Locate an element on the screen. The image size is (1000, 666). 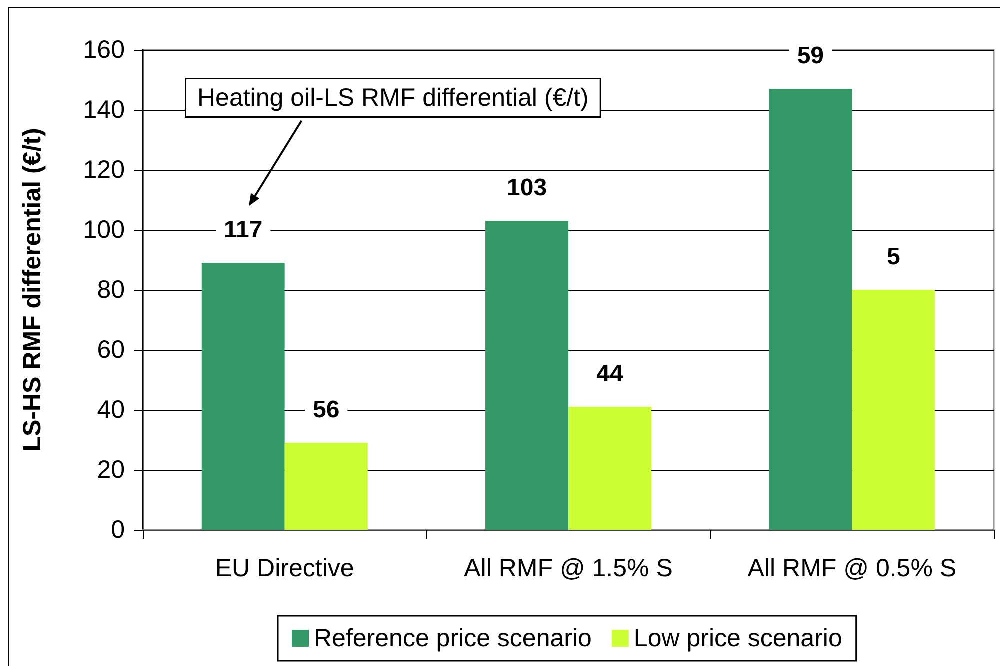
y-tick-label: 60 is located at coordinates (111, 350).